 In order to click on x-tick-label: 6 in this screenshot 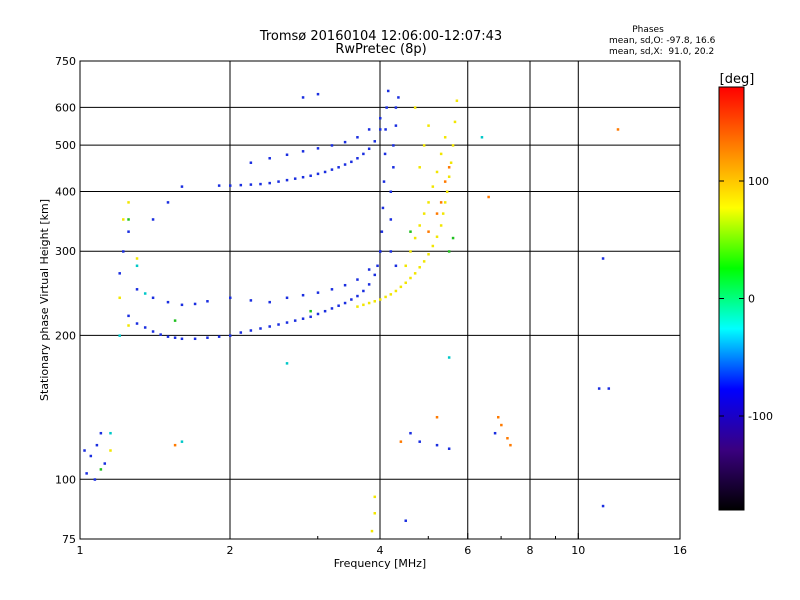, I will do `click(467, 550)`.